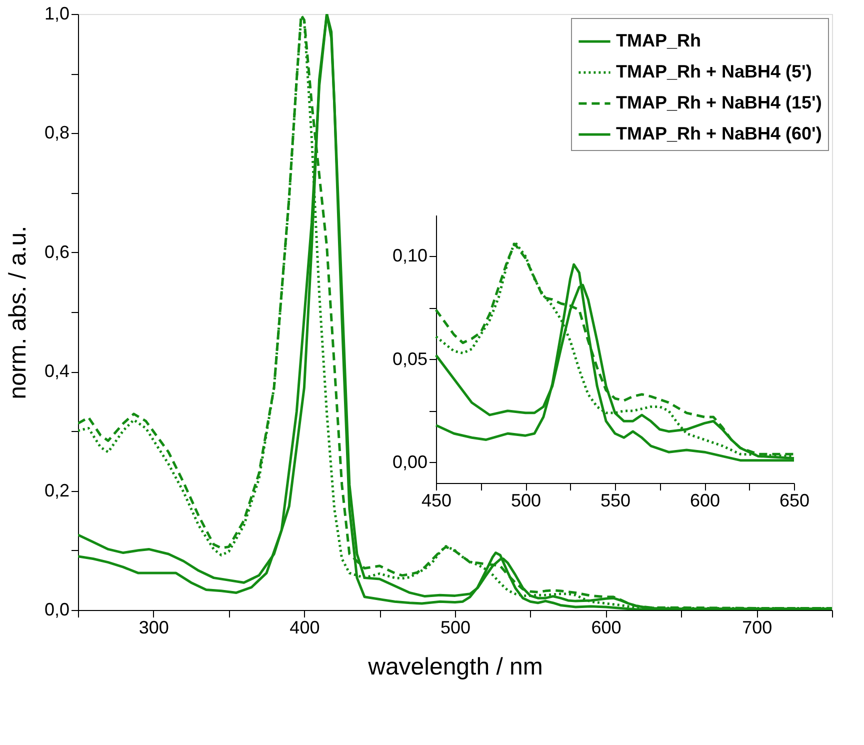 The width and height of the screenshot is (864, 745). I want to click on y-tick-label: 0,8, so click(57, 132).